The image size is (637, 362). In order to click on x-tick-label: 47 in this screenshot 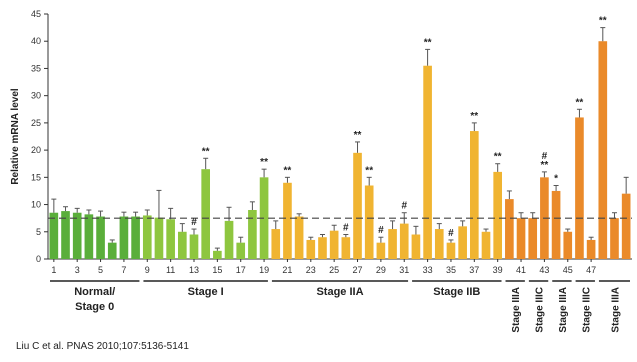, I will do `click(591, 270)`.